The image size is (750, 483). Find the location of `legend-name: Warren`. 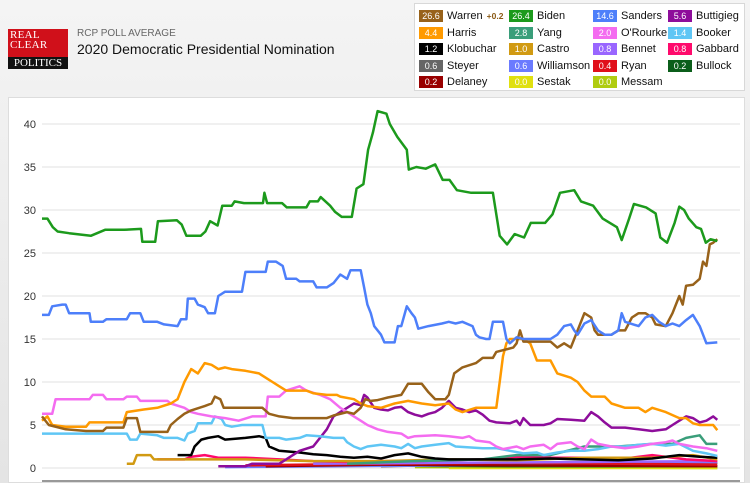

legend-name: Warren is located at coordinates (465, 16).